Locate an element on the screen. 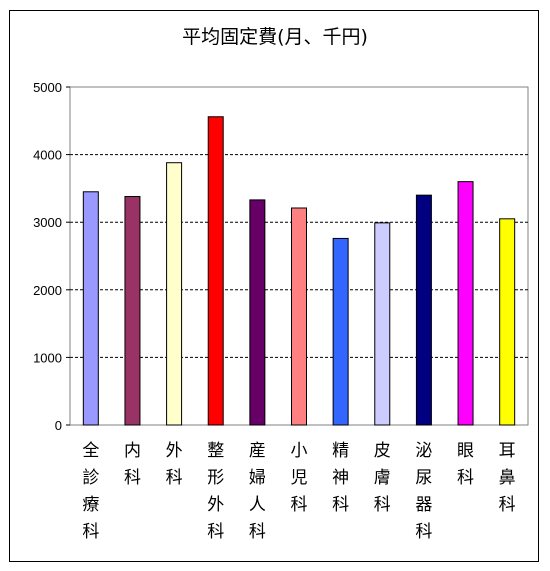  x-category-label: 泌尿器科 is located at coordinates (423, 491).